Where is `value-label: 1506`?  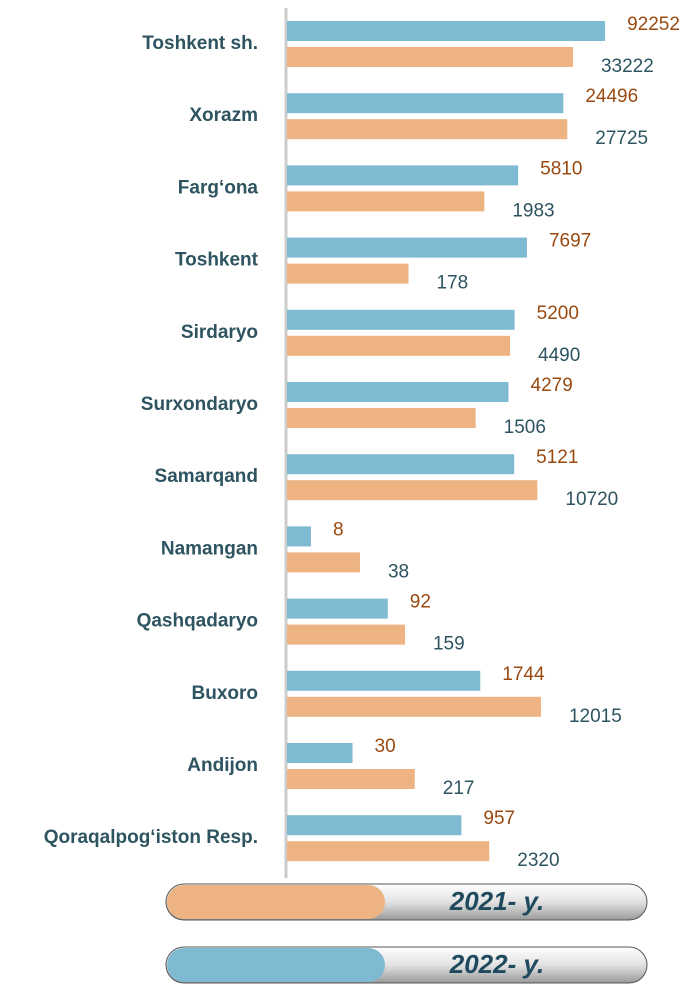 value-label: 1506 is located at coordinates (525, 427).